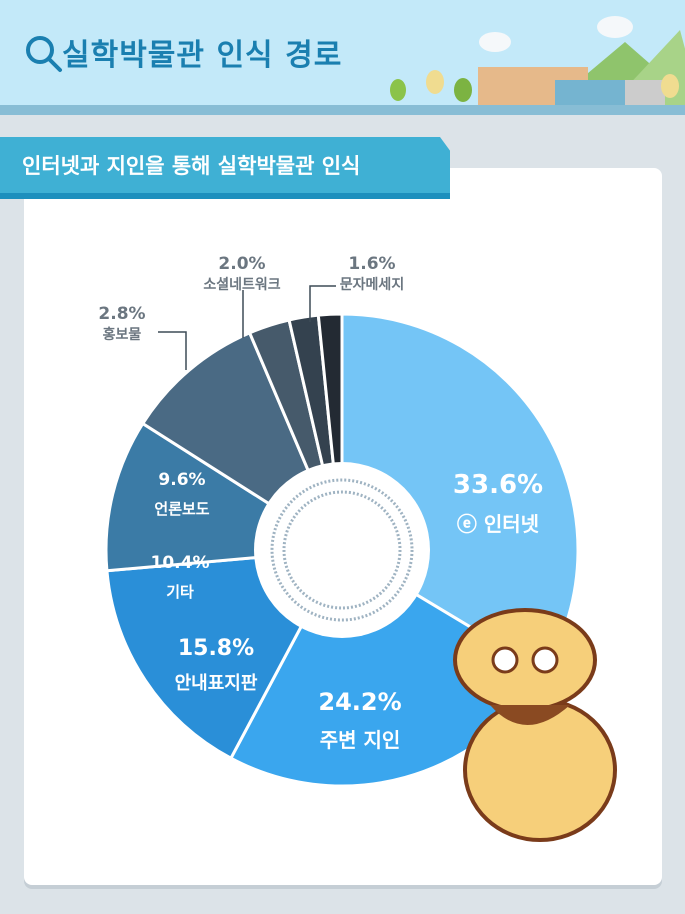 This screenshot has height=914, width=685. What do you see at coordinates (180, 592) in the screenshot?
I see `slice-category: 기타` at bounding box center [180, 592].